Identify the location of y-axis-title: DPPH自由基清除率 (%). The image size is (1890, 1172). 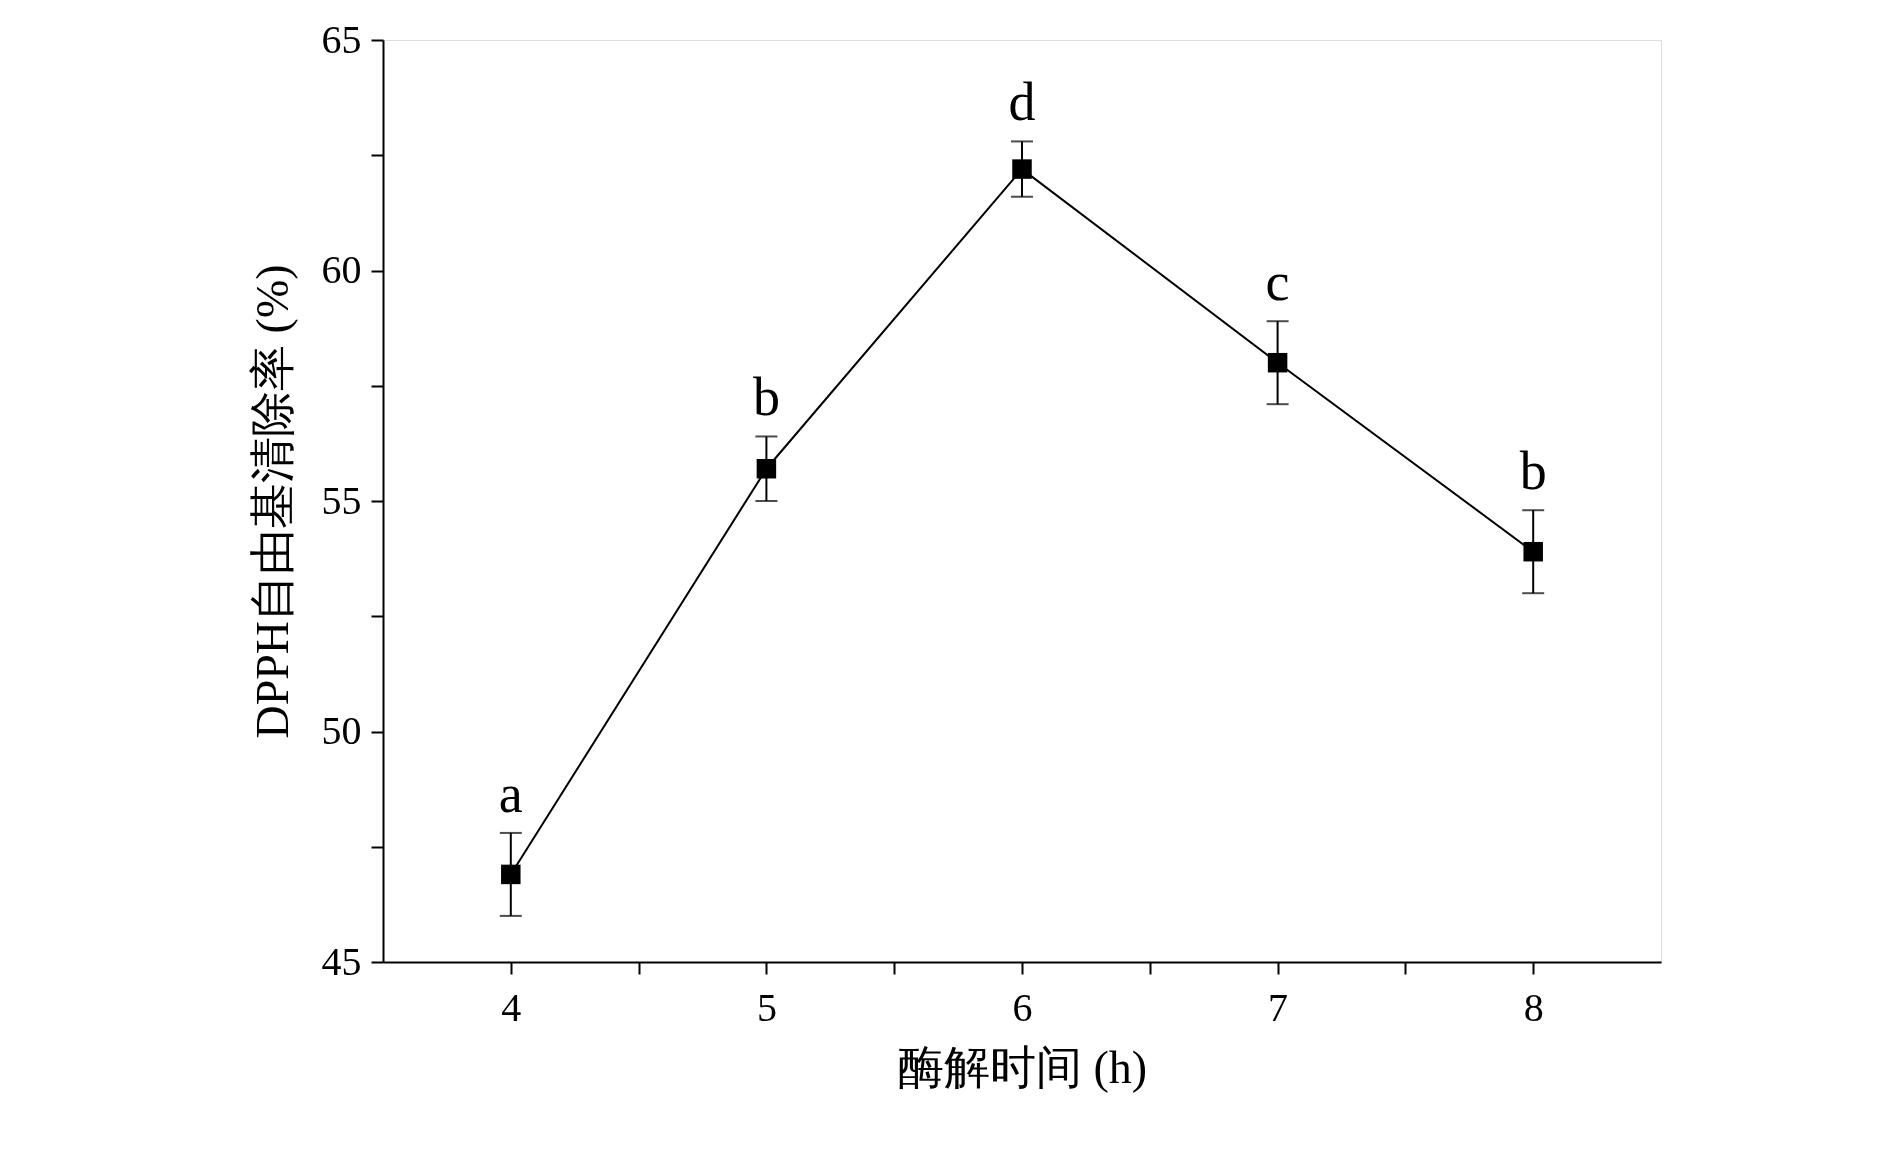
(272, 501).